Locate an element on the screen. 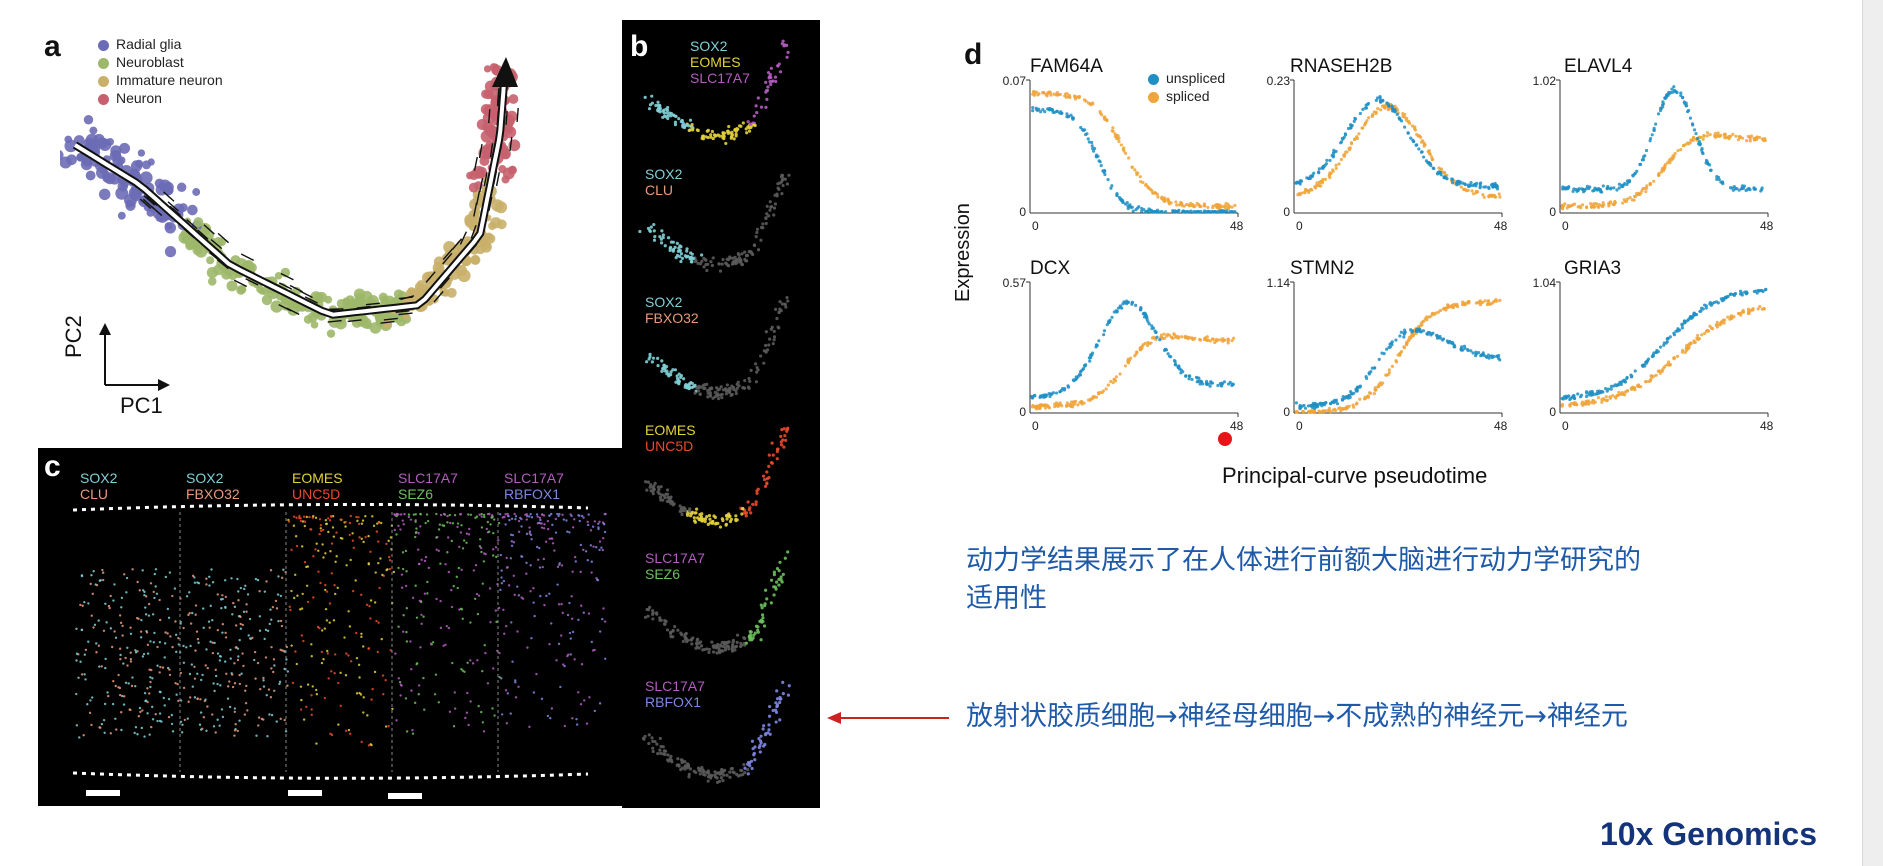 This screenshot has width=1883, height=866. chart-xtick-min-label: 0 is located at coordinates (1565, 426).